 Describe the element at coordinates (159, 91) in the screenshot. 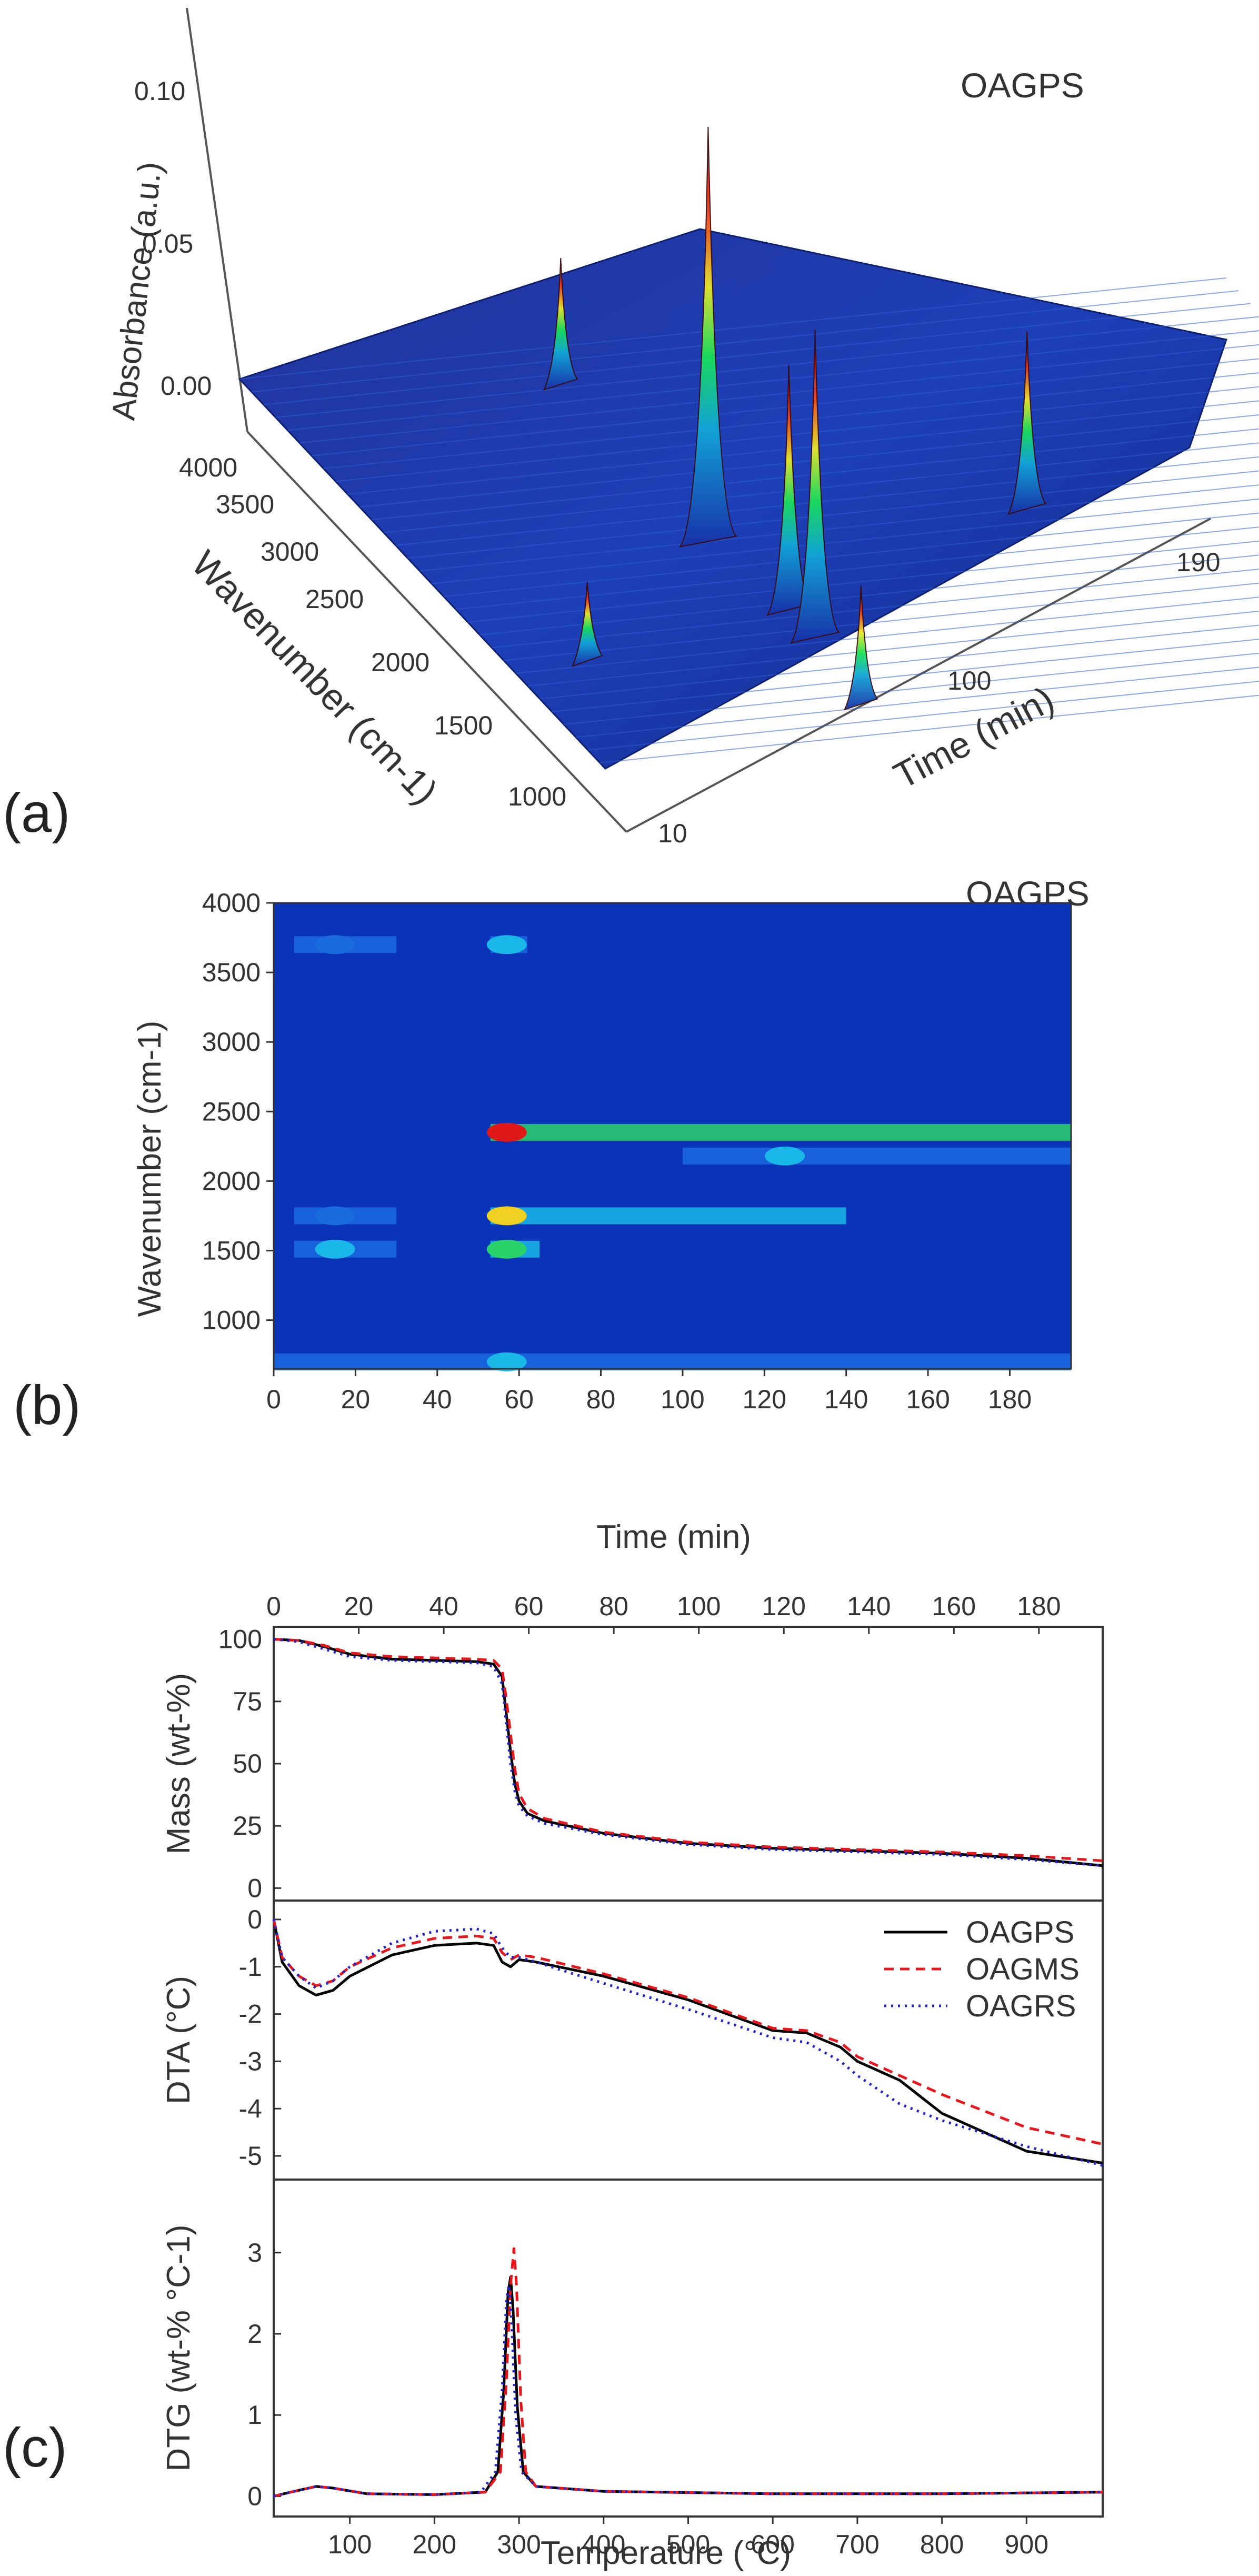

I see `z-tick-label: 0.10` at that location.